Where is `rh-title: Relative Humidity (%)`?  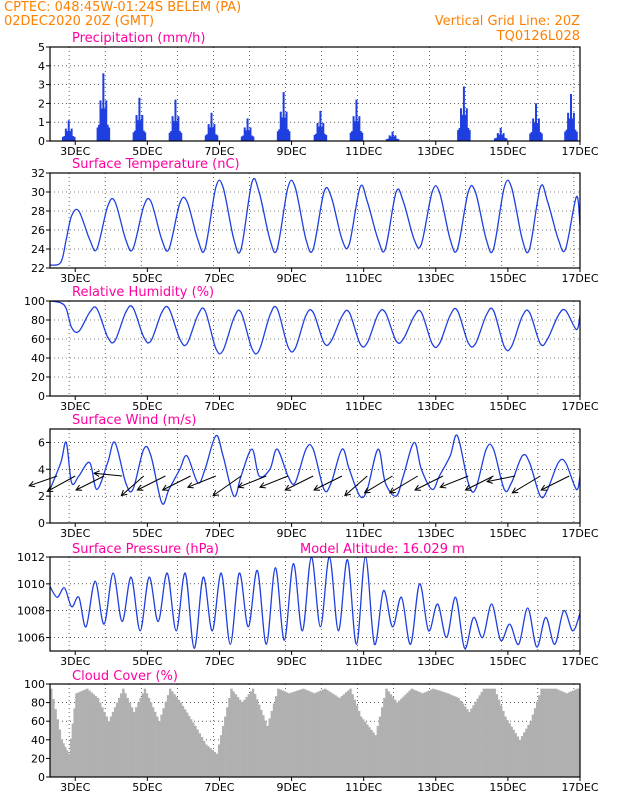 rh-title: Relative Humidity (%) is located at coordinates (143, 292).